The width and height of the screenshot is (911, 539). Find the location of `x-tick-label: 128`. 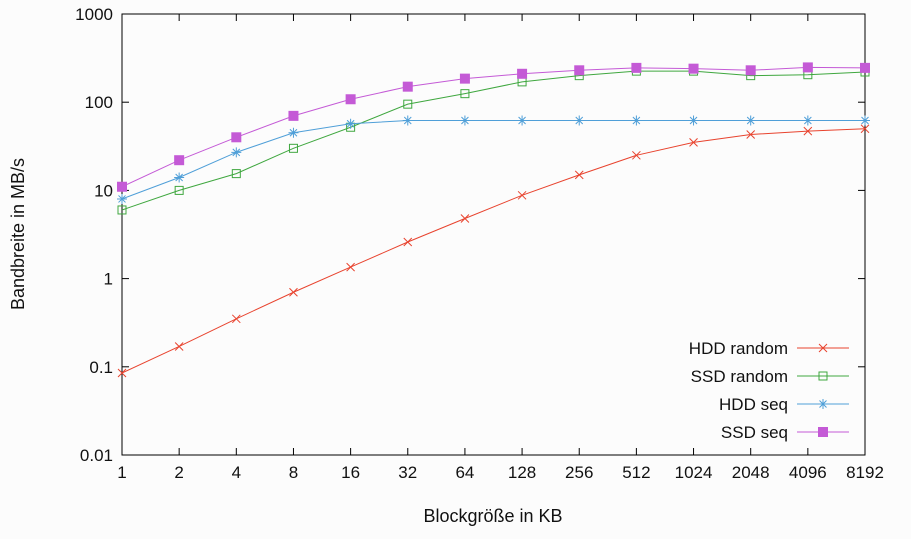

x-tick-label: 128 is located at coordinates (522, 472).